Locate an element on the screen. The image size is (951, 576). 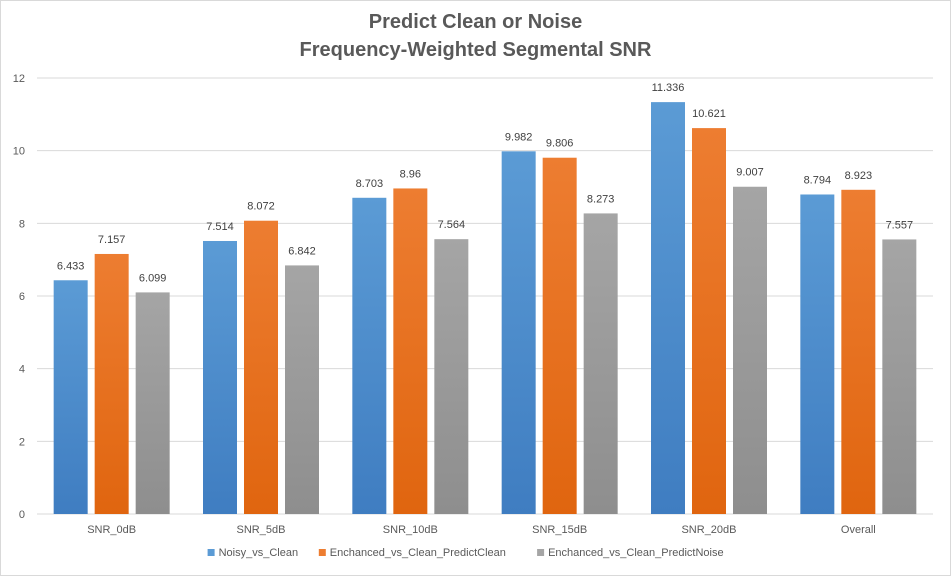
data-label: 8.923 is located at coordinates (859, 176).